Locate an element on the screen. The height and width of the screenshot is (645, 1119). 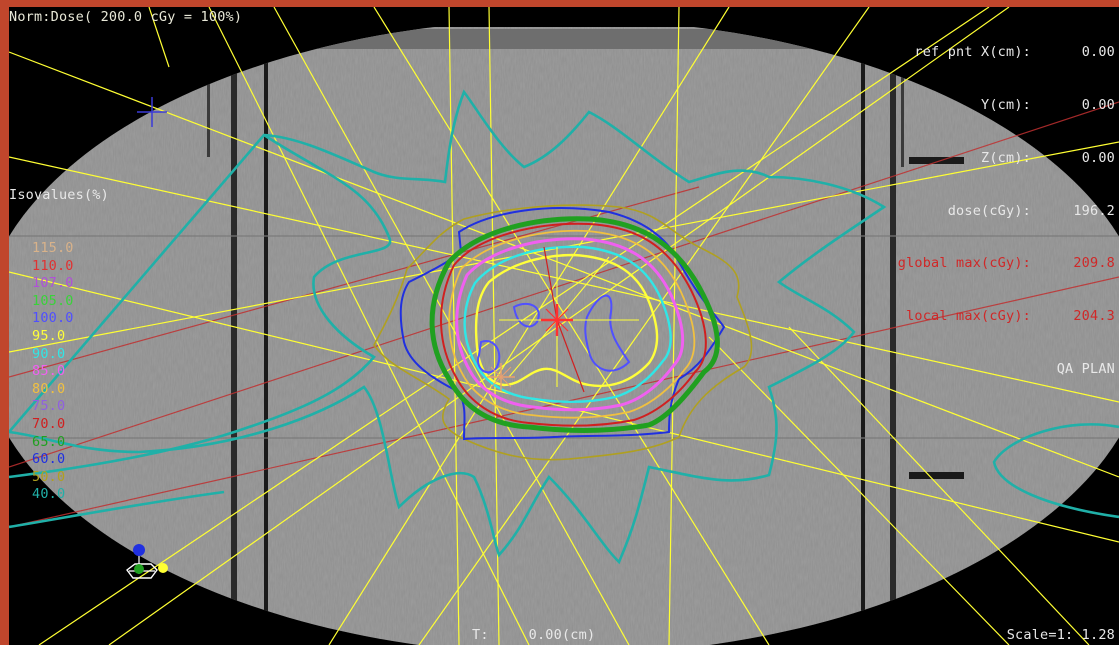
ref-row-local-max: local max(cGy): 204.3 is located at coordinates (1006, 317).